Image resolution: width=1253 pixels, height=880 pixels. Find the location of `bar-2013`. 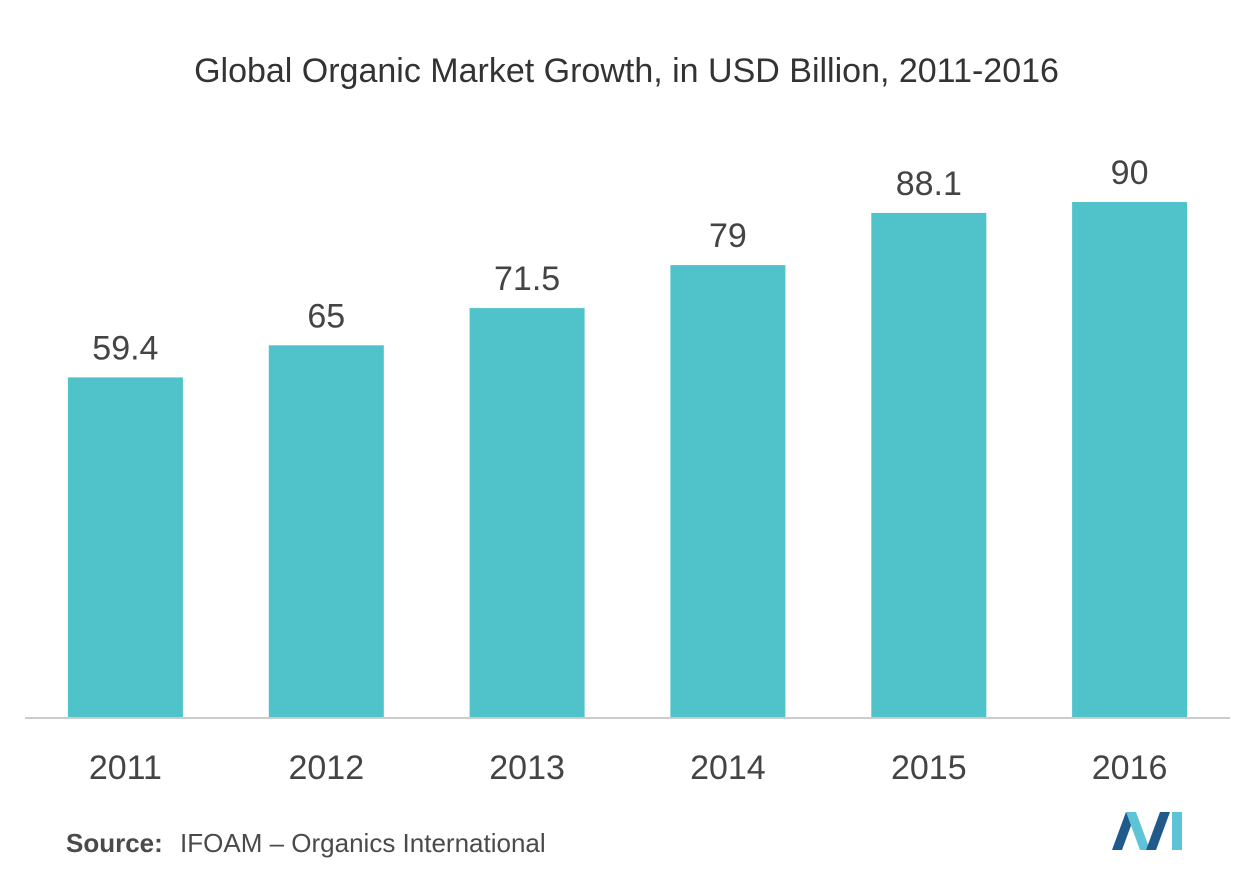

bar-2013 is located at coordinates (527, 513).